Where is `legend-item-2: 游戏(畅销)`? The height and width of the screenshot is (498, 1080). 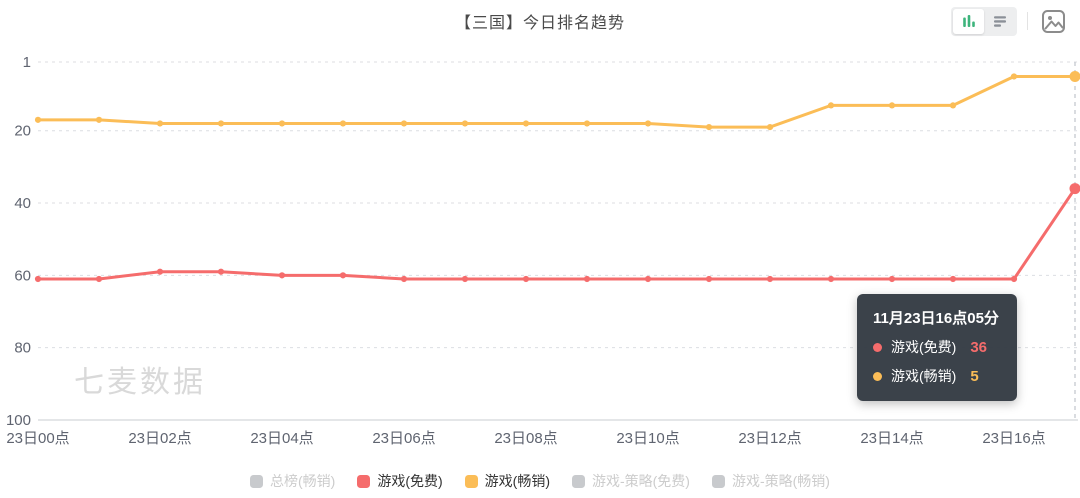 legend-item-2: 游戏(畅销) is located at coordinates (507, 481).